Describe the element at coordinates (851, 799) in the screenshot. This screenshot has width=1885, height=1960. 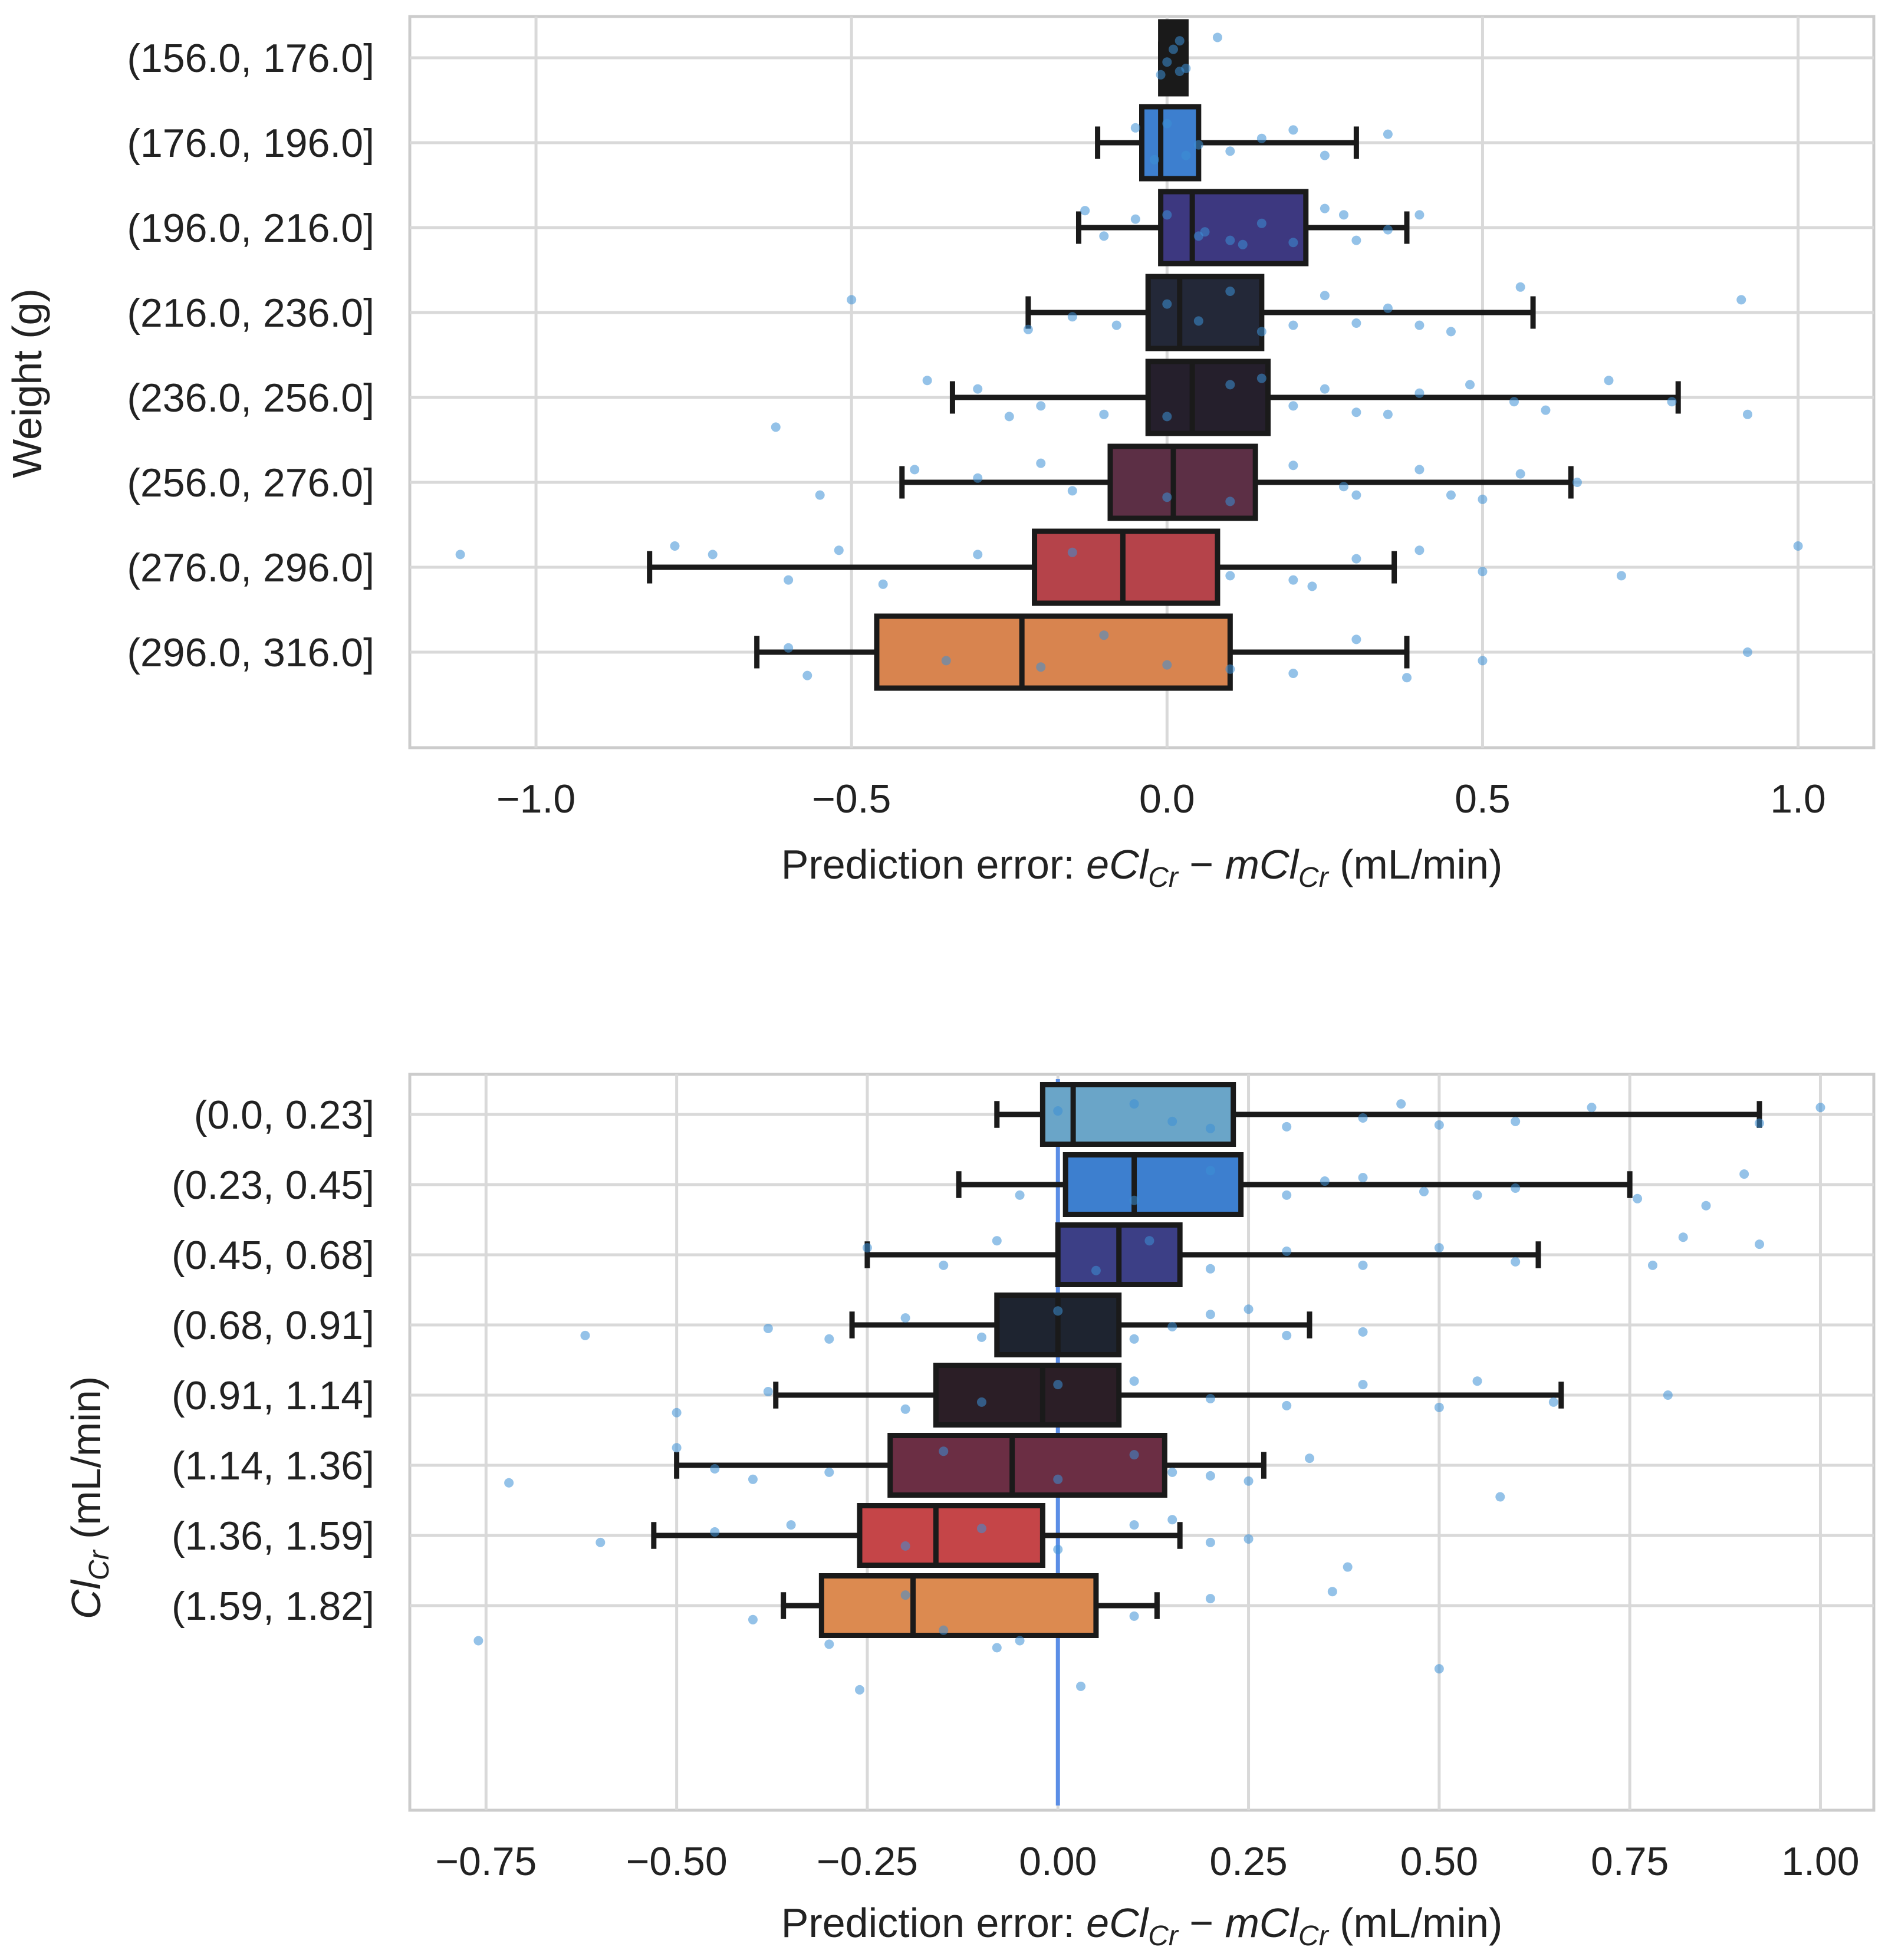
I see `x-tick-label: −0.5` at that location.